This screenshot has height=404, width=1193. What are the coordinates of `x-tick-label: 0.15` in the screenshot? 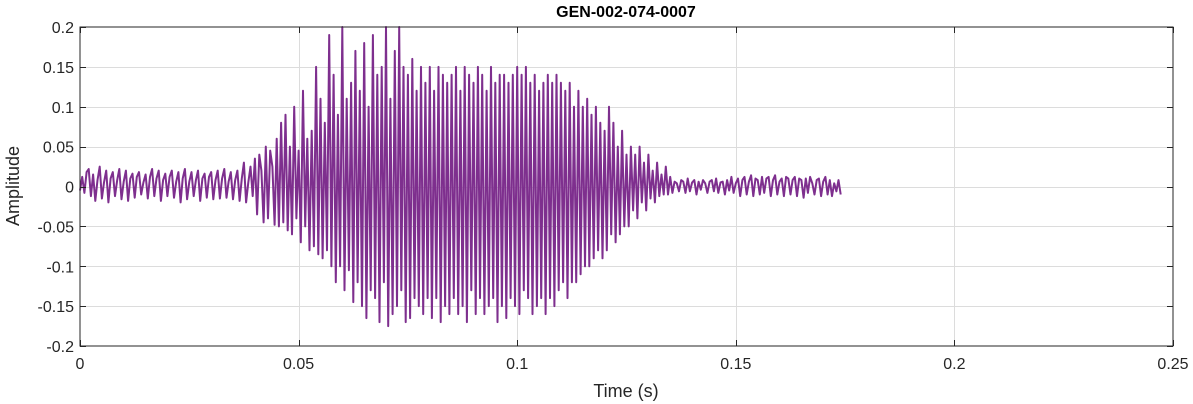 It's located at (735, 364).